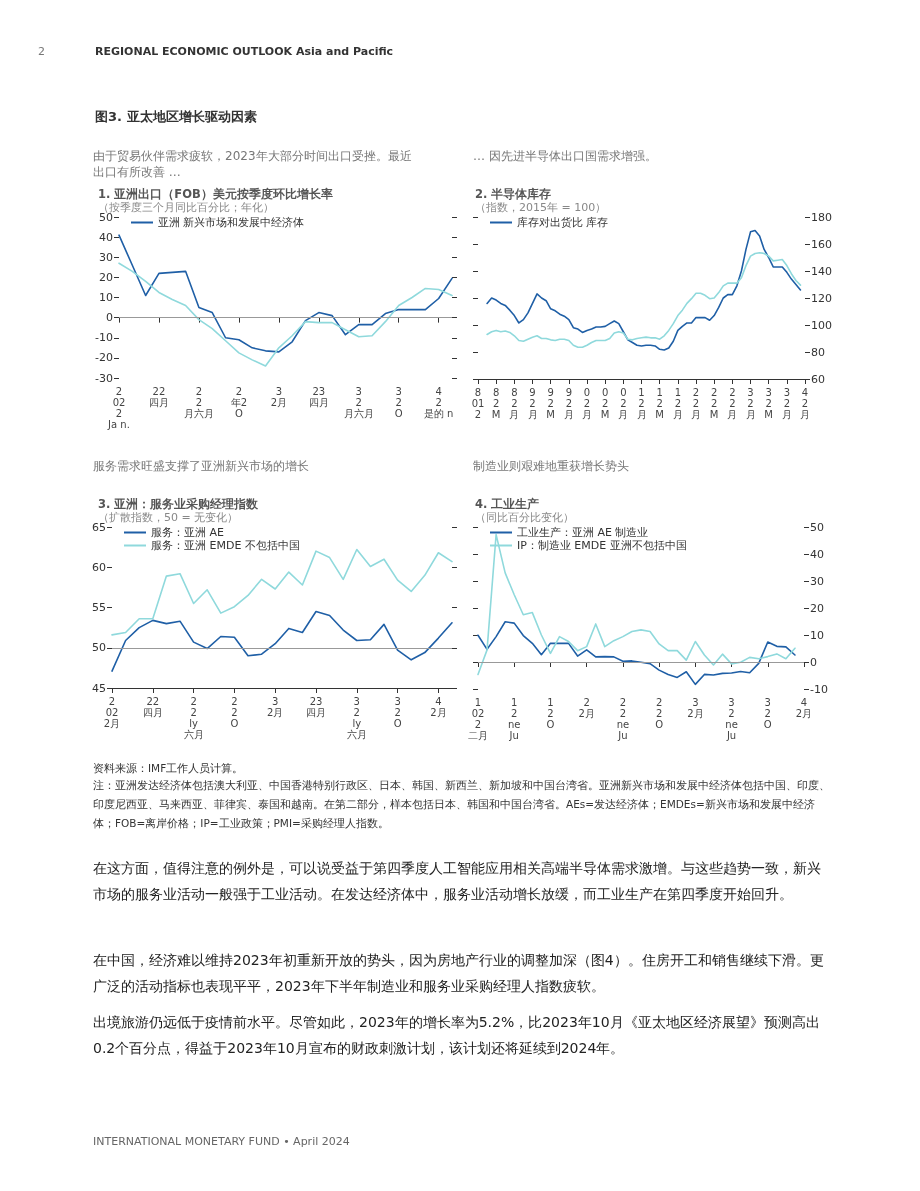 The image size is (920, 1191). What do you see at coordinates (478, 403) in the screenshot?
I see `x-tick-label: 8 01 2` at bounding box center [478, 403].